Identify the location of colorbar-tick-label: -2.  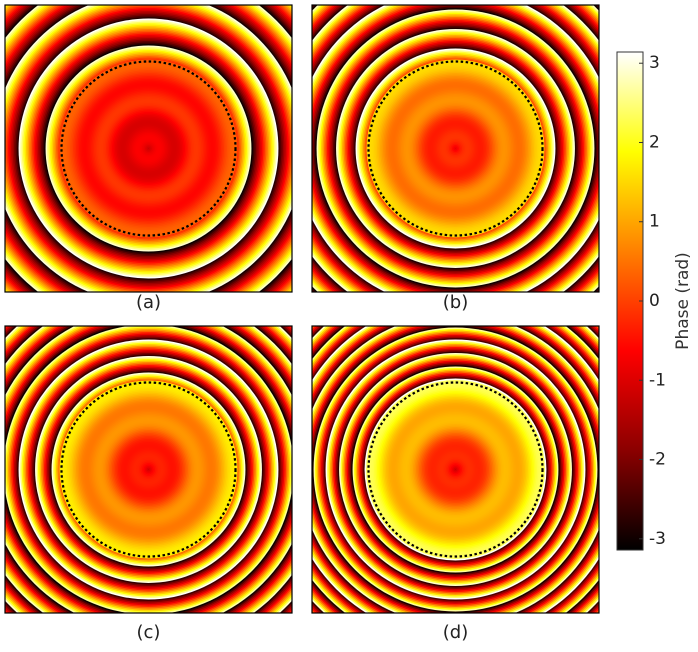
(657, 460).